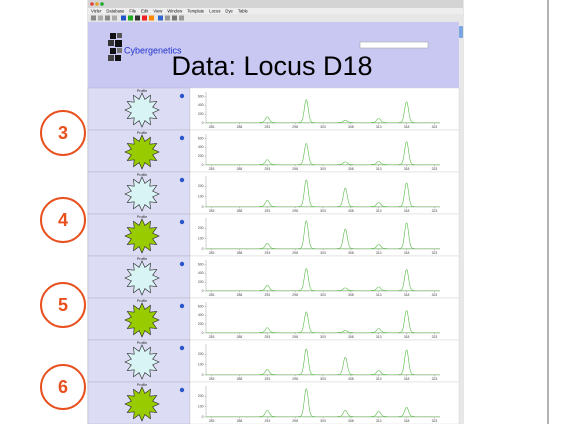 The width and height of the screenshot is (561, 424). Describe the element at coordinates (63, 260) in the screenshot. I see `annotations: 3 4 5 6` at that location.